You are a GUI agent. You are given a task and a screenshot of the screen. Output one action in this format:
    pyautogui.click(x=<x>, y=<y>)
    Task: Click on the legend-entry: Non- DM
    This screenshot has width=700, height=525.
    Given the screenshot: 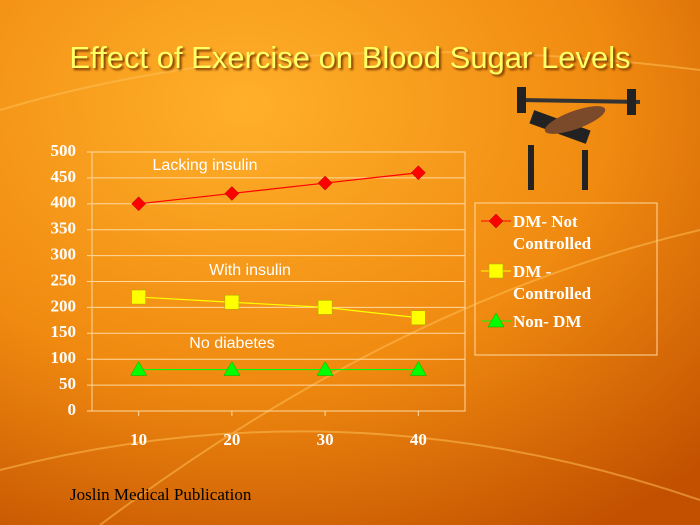 What is the action you would take?
    pyautogui.click(x=566, y=333)
    